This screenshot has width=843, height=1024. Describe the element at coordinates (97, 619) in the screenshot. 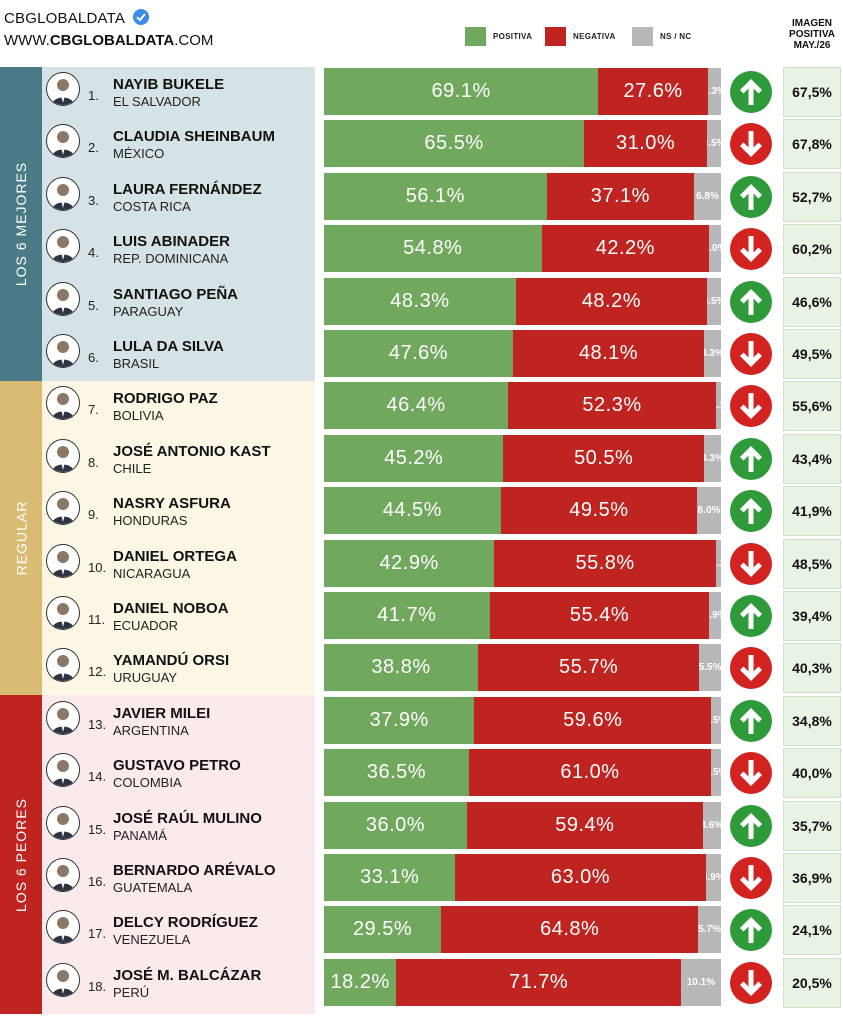

I see `rank-label: 11.` at that location.